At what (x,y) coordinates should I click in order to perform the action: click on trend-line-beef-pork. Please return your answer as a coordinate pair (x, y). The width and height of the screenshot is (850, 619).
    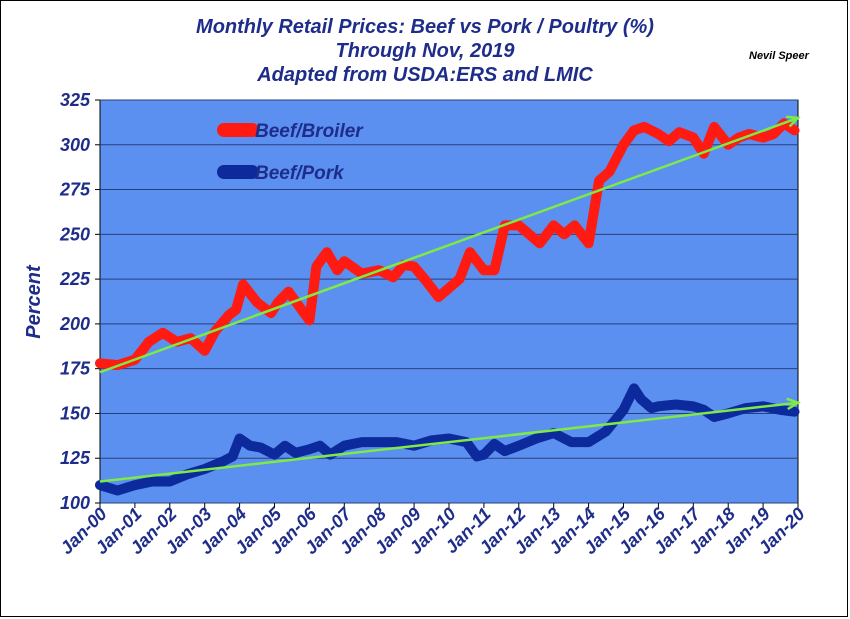
    Looking at the image, I should click on (449, 442).